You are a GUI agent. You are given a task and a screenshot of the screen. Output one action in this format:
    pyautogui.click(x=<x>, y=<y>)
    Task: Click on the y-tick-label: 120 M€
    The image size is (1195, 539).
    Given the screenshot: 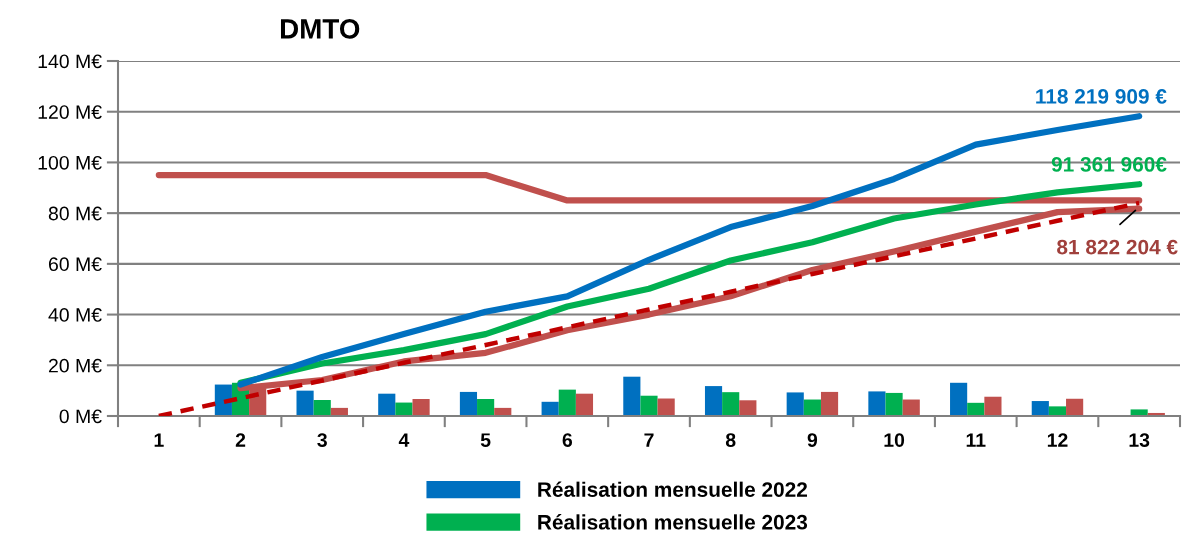 What is the action you would take?
    pyautogui.click(x=70, y=112)
    